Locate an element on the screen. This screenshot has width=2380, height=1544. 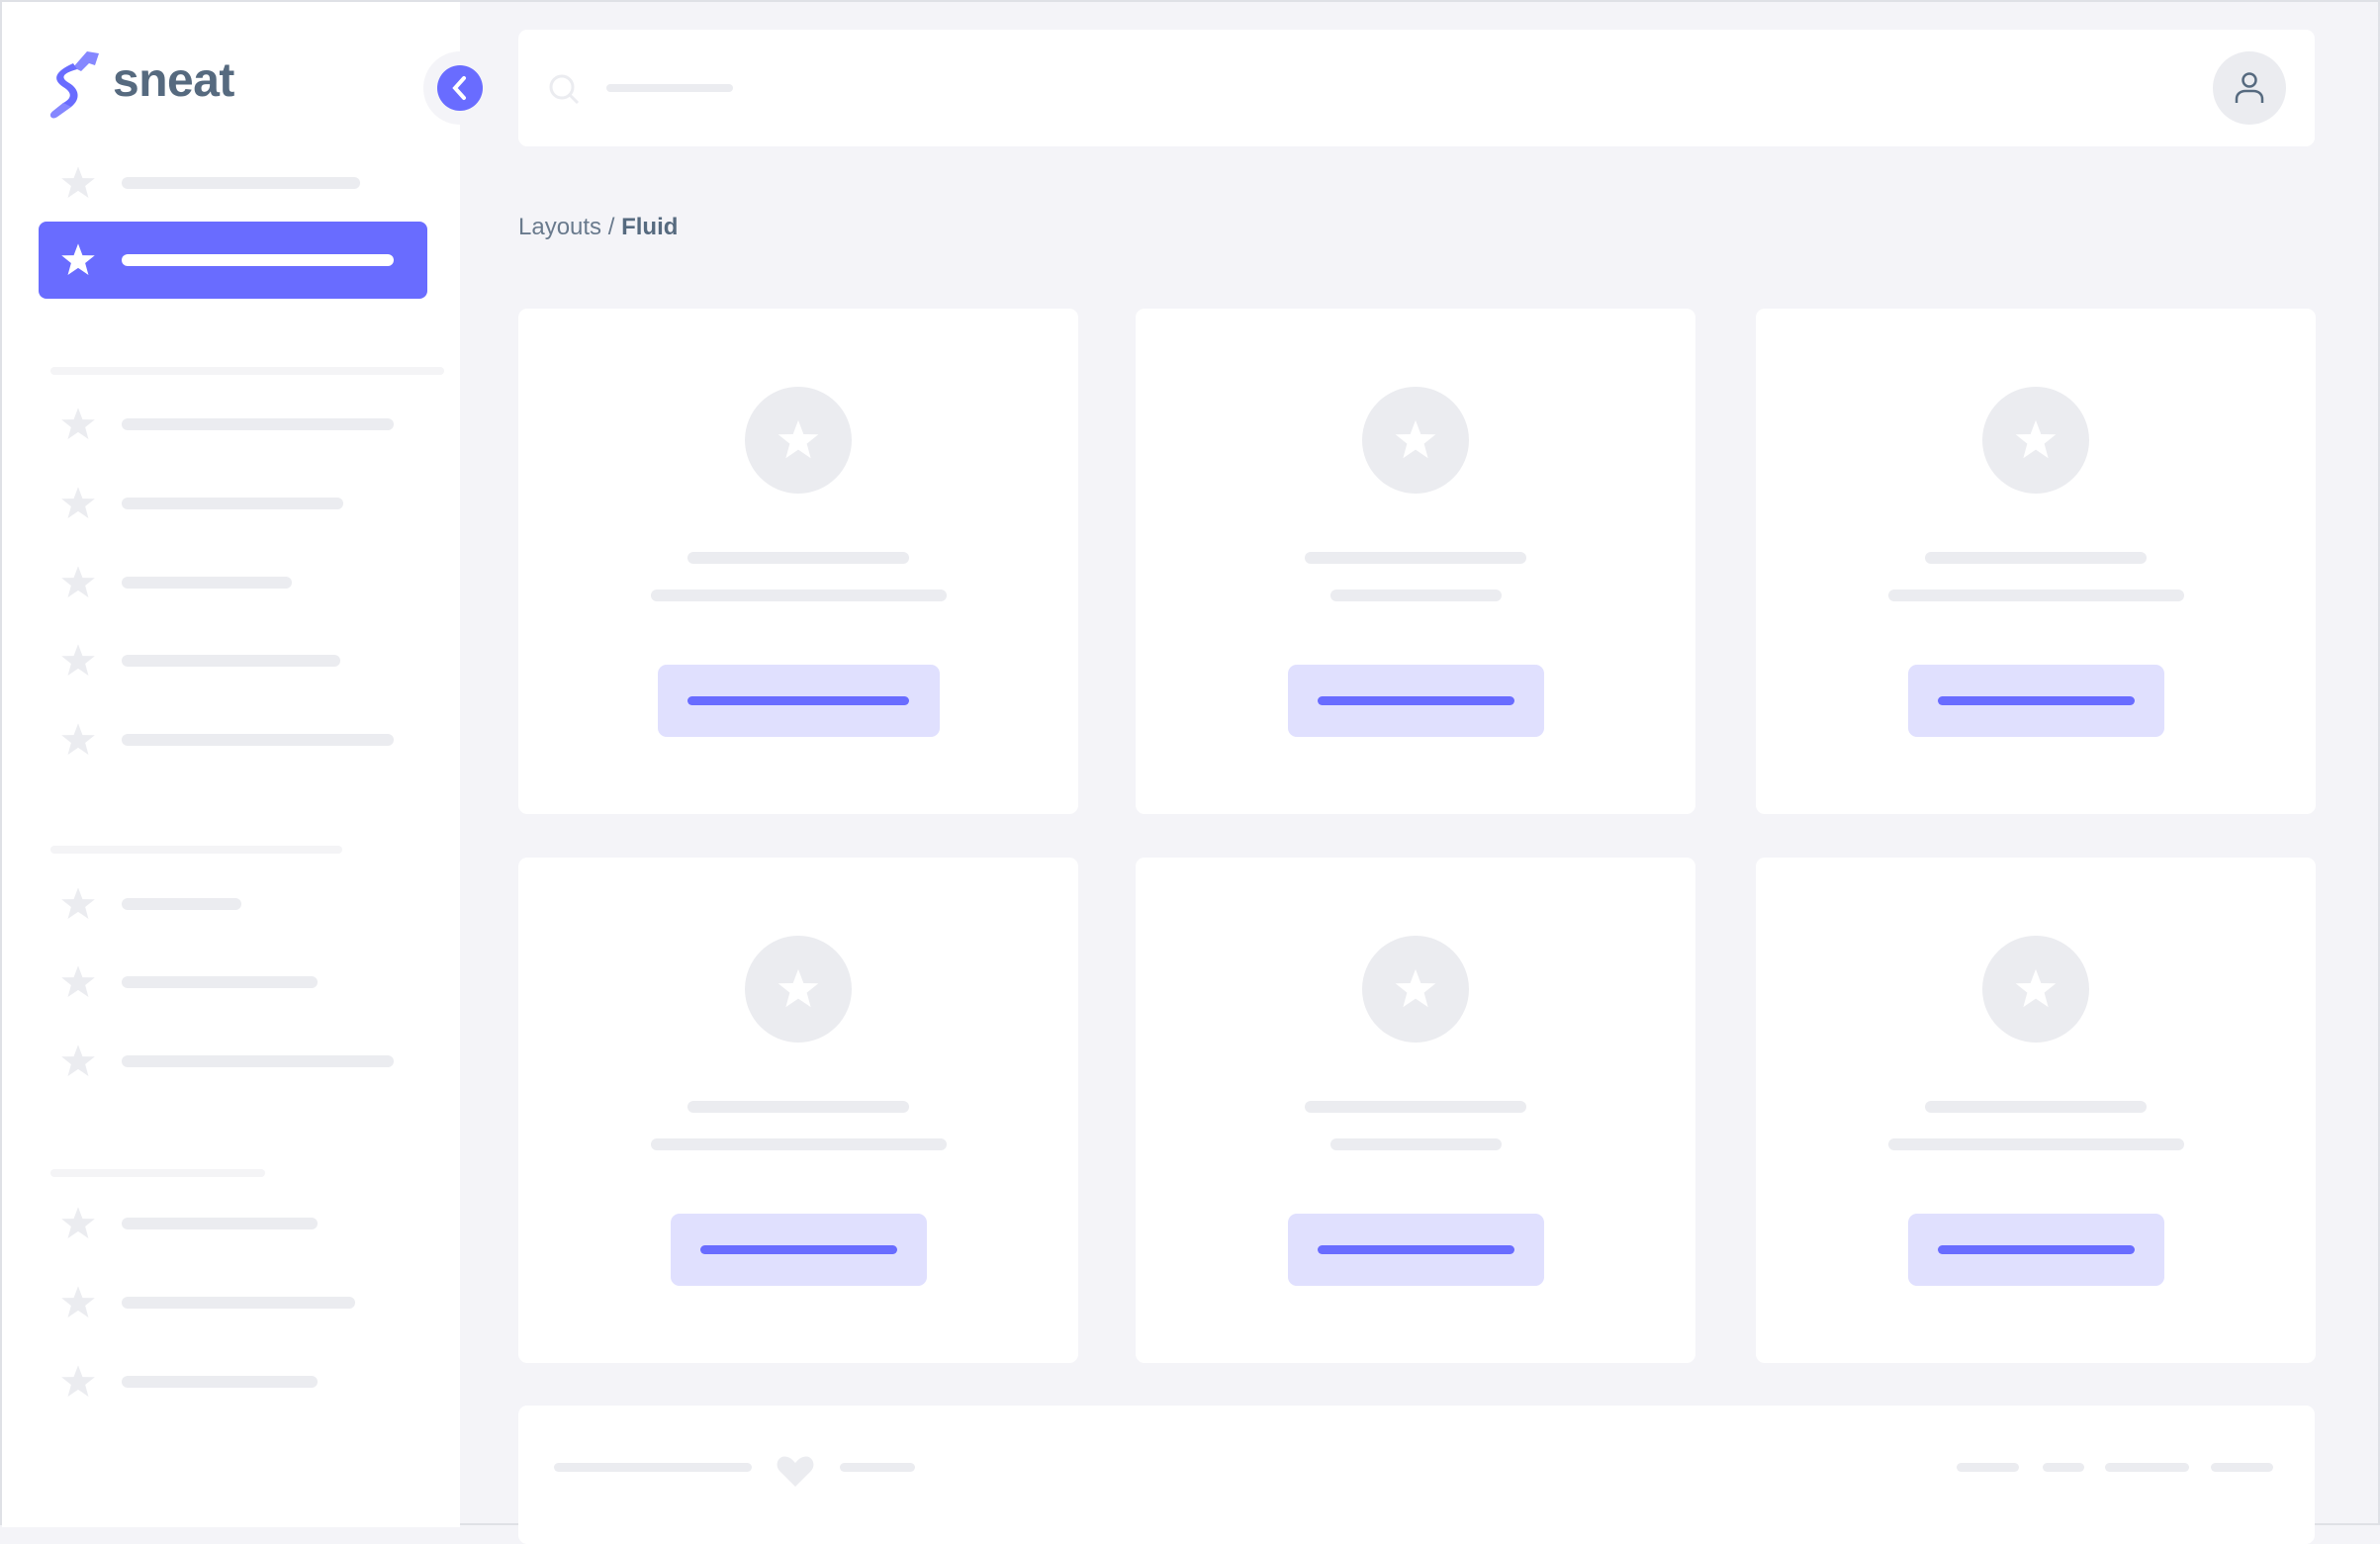
brand-name: sneat is located at coordinates (173, 80).